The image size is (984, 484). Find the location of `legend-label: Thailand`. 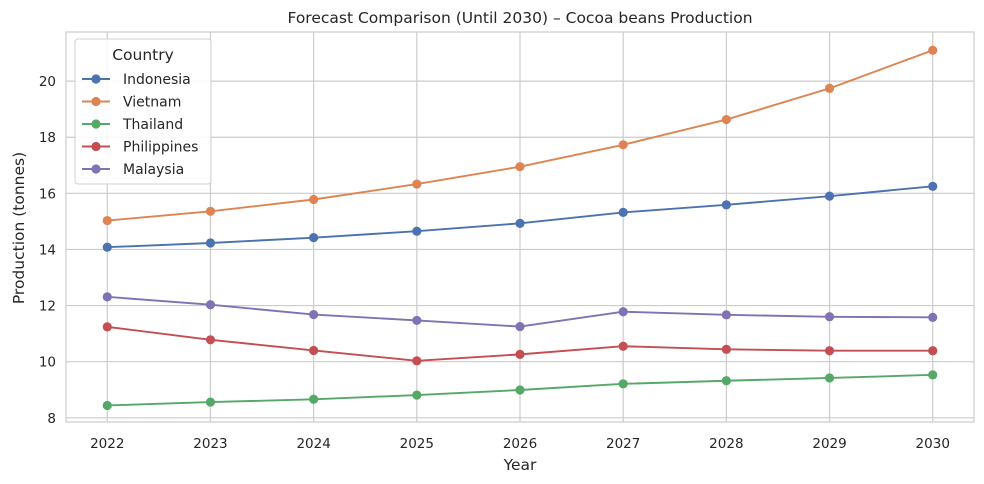

legend-label: Thailand is located at coordinates (152, 125).